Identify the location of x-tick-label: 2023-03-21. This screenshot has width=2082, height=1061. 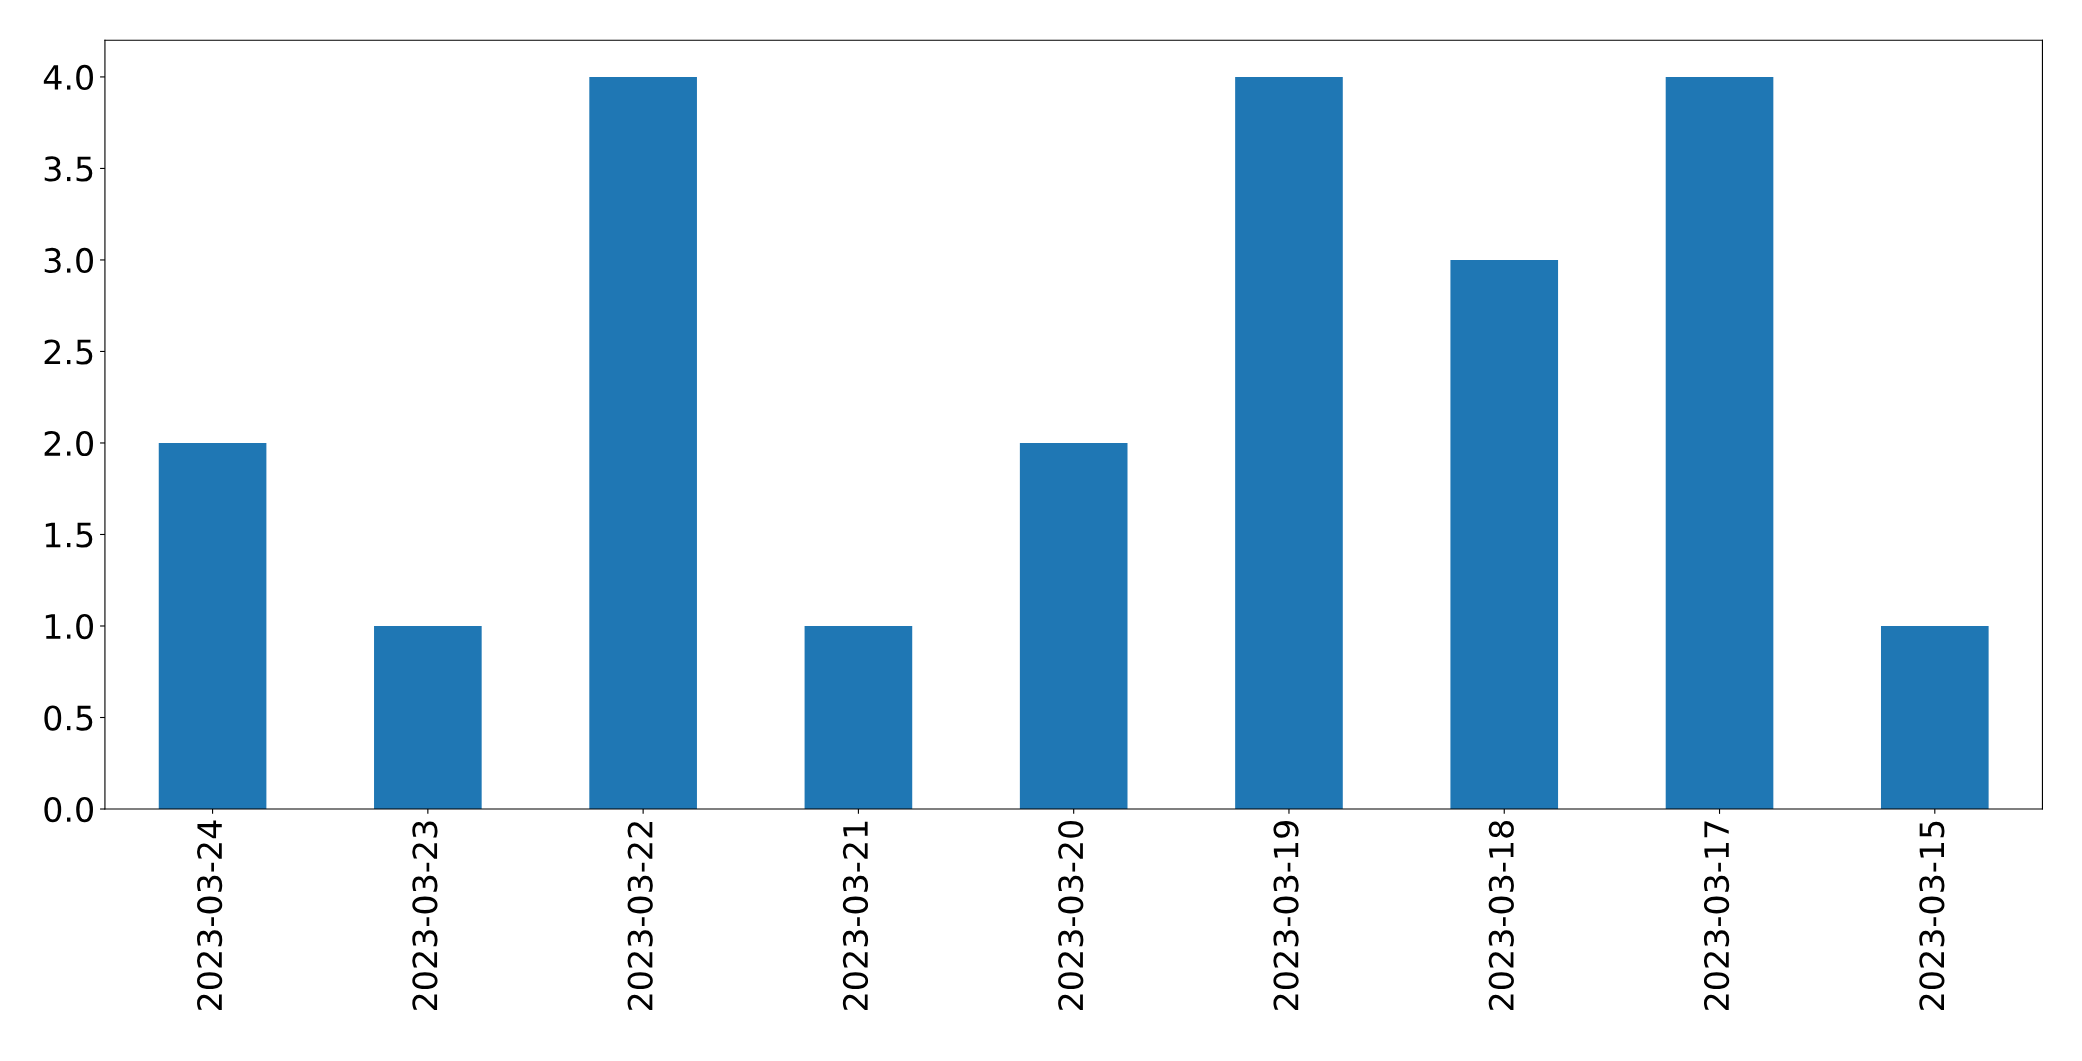
(855, 916).